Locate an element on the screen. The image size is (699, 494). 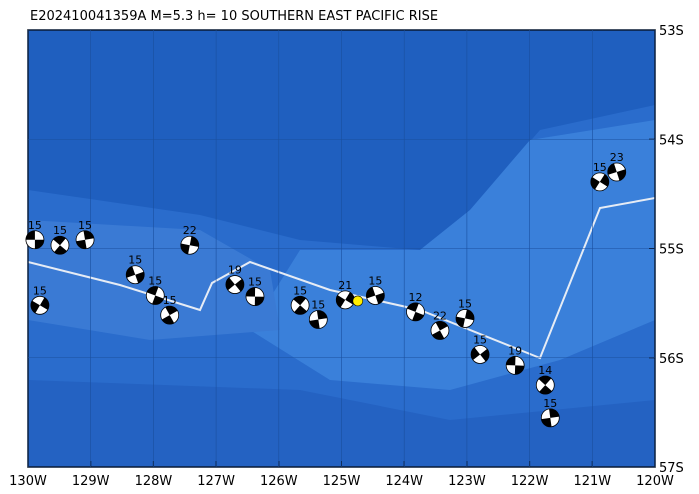
x-tick-label: 124W is located at coordinates (404, 481).